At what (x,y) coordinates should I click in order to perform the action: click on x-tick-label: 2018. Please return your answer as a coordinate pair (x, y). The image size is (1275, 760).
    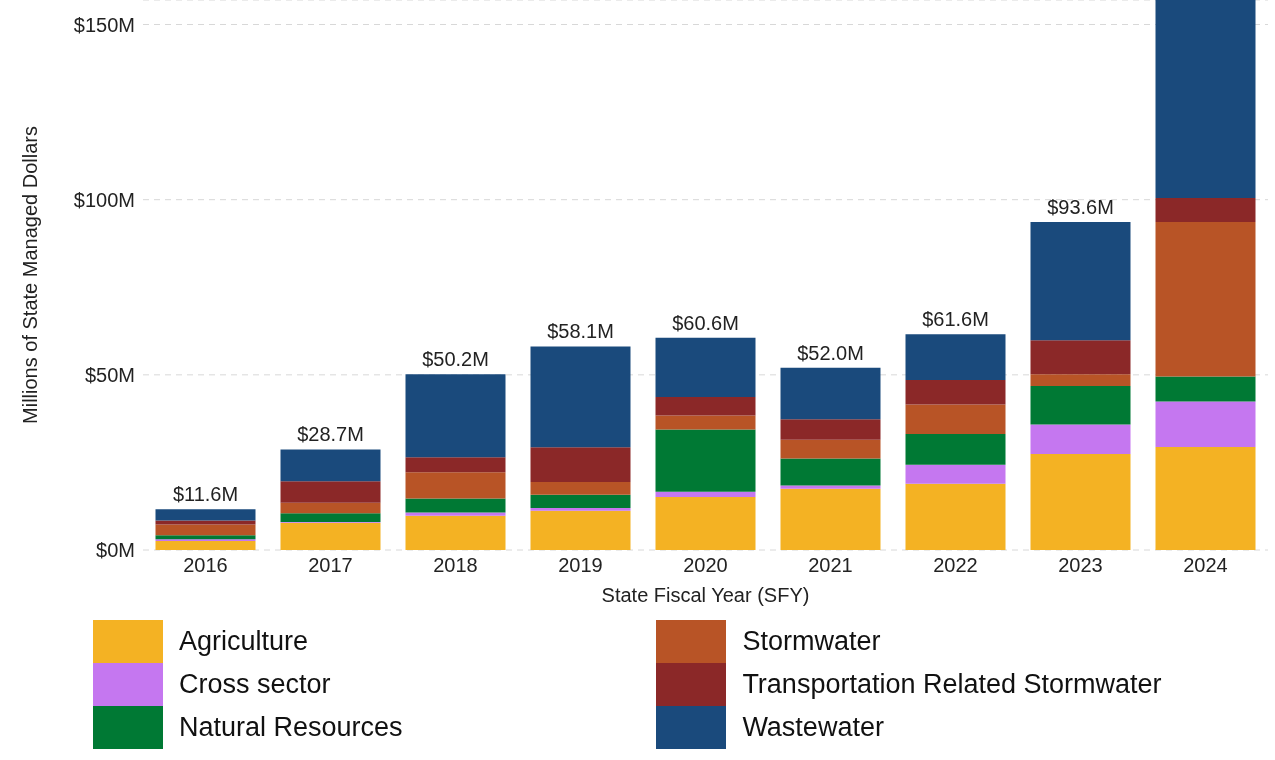
    Looking at the image, I should click on (455, 565).